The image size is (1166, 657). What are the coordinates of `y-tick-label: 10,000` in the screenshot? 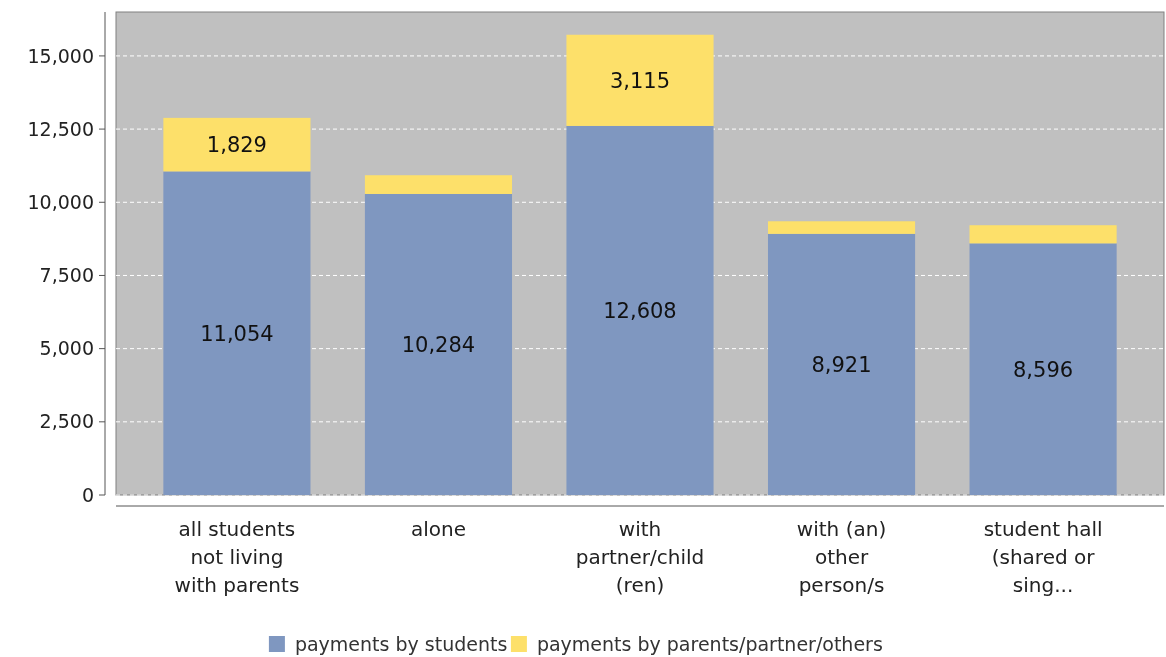 It's located at (60, 201).